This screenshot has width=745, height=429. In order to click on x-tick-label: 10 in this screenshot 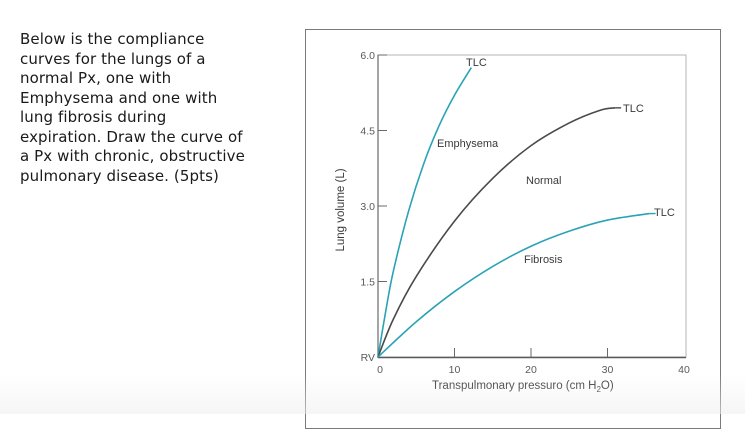, I will do `click(455, 370)`.